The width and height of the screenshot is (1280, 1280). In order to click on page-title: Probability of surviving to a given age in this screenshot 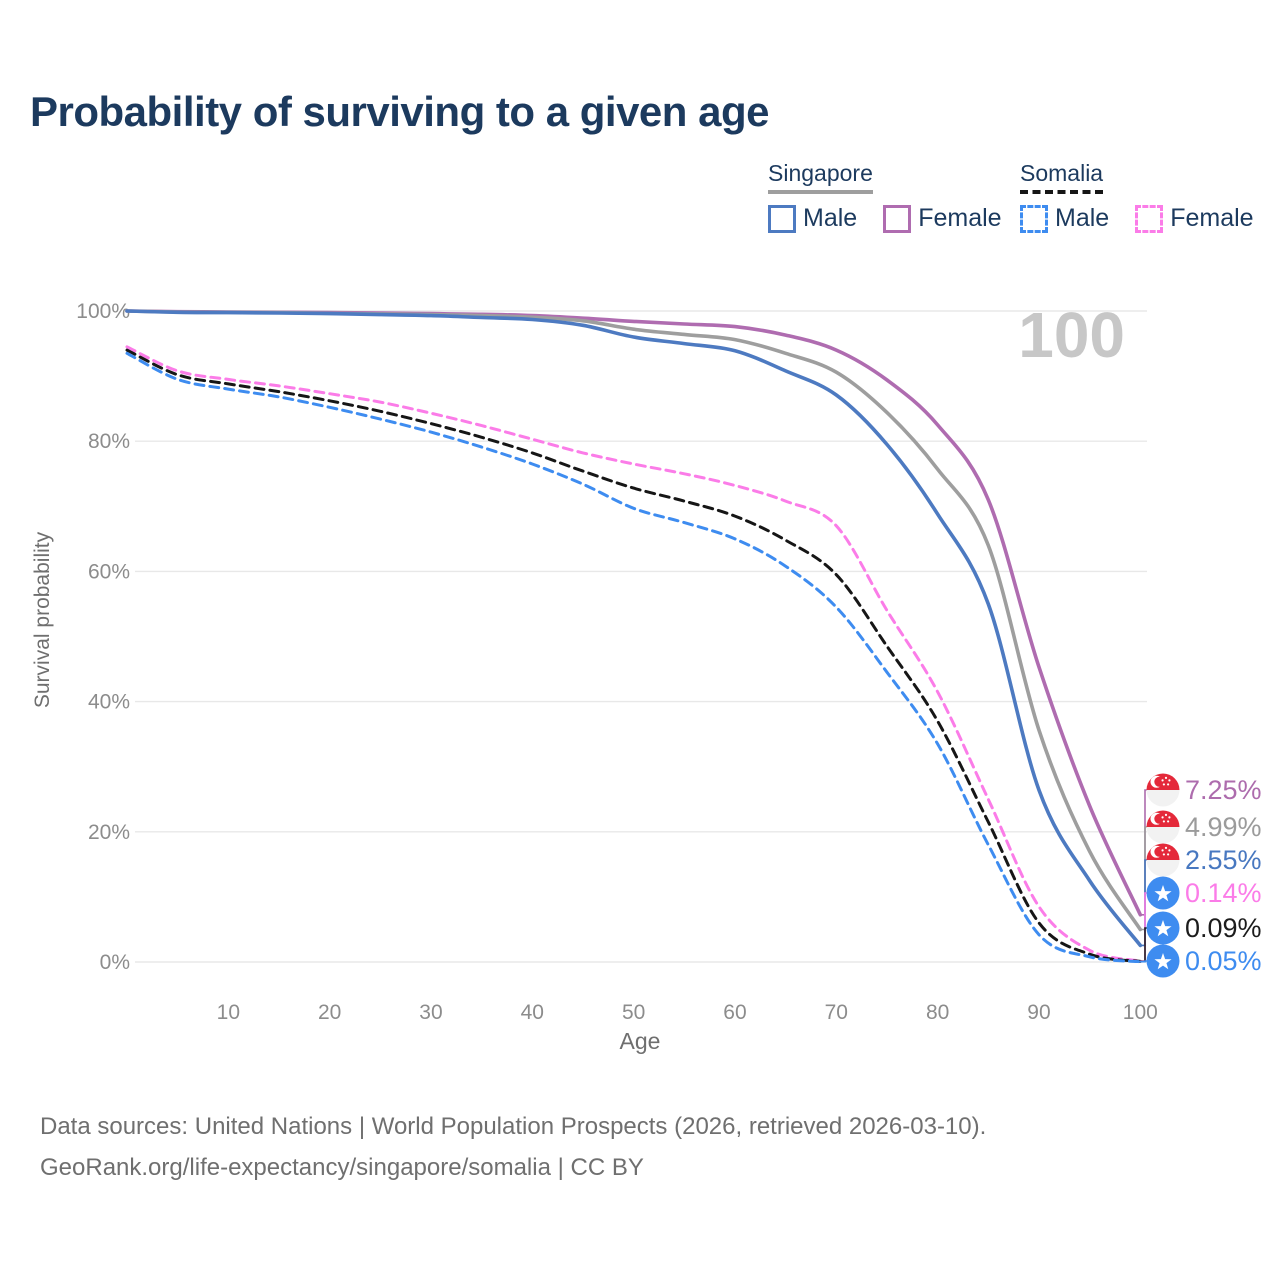, I will do `click(399, 111)`.